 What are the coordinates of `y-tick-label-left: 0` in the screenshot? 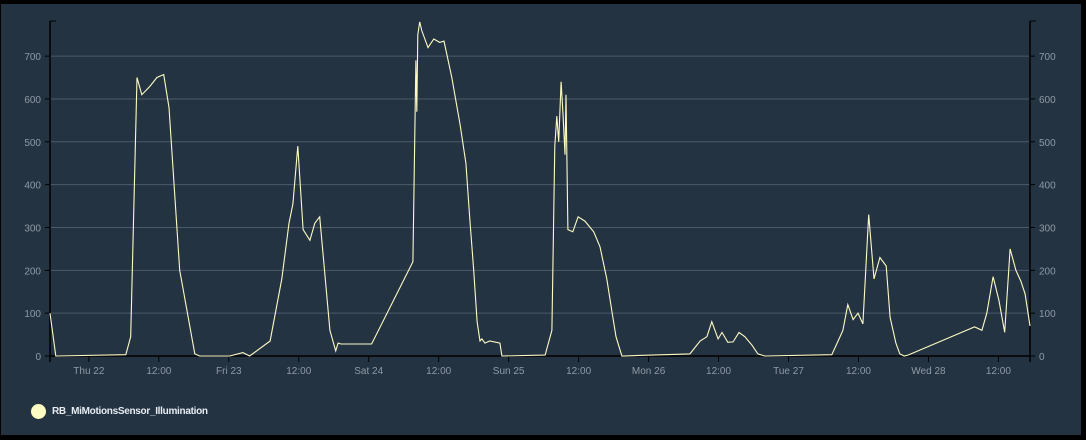 It's located at (38, 357).